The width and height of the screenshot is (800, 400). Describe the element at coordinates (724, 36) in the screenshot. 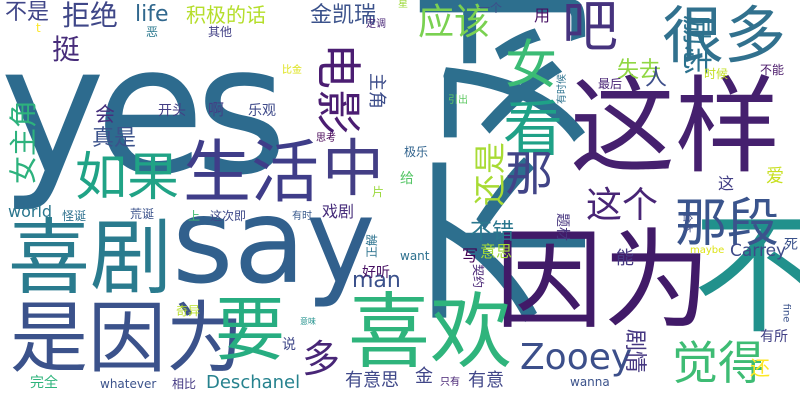

I see `word-henduo: 很多` at that location.